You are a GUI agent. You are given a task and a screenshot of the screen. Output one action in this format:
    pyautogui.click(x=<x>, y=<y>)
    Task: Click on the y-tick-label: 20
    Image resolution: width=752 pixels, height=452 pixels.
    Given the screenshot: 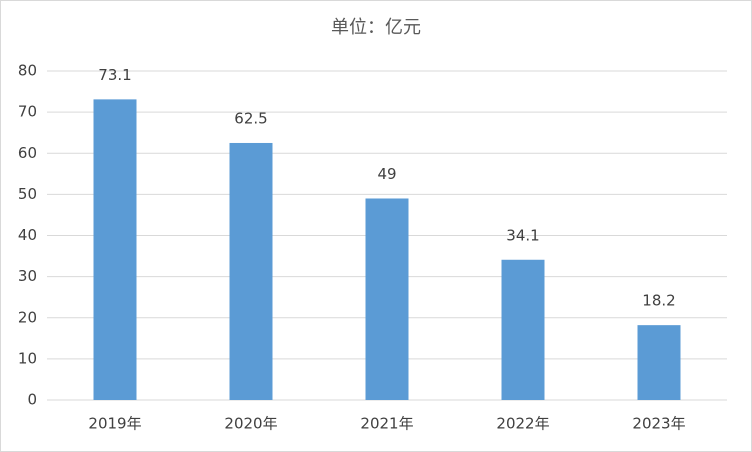 What is the action you would take?
    pyautogui.click(x=27, y=317)
    